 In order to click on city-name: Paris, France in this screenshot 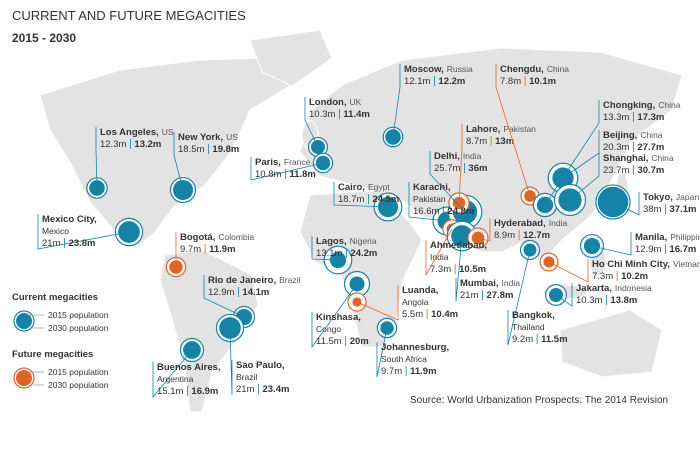, I will do `click(283, 162)`.